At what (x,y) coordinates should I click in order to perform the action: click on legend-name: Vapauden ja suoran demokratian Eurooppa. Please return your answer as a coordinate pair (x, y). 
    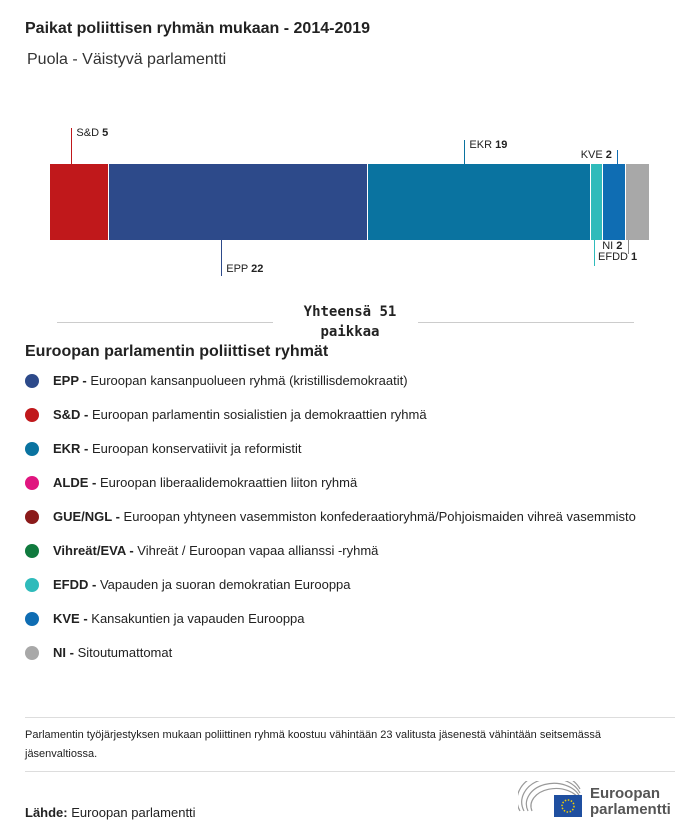
    Looking at the image, I should click on (223, 584).